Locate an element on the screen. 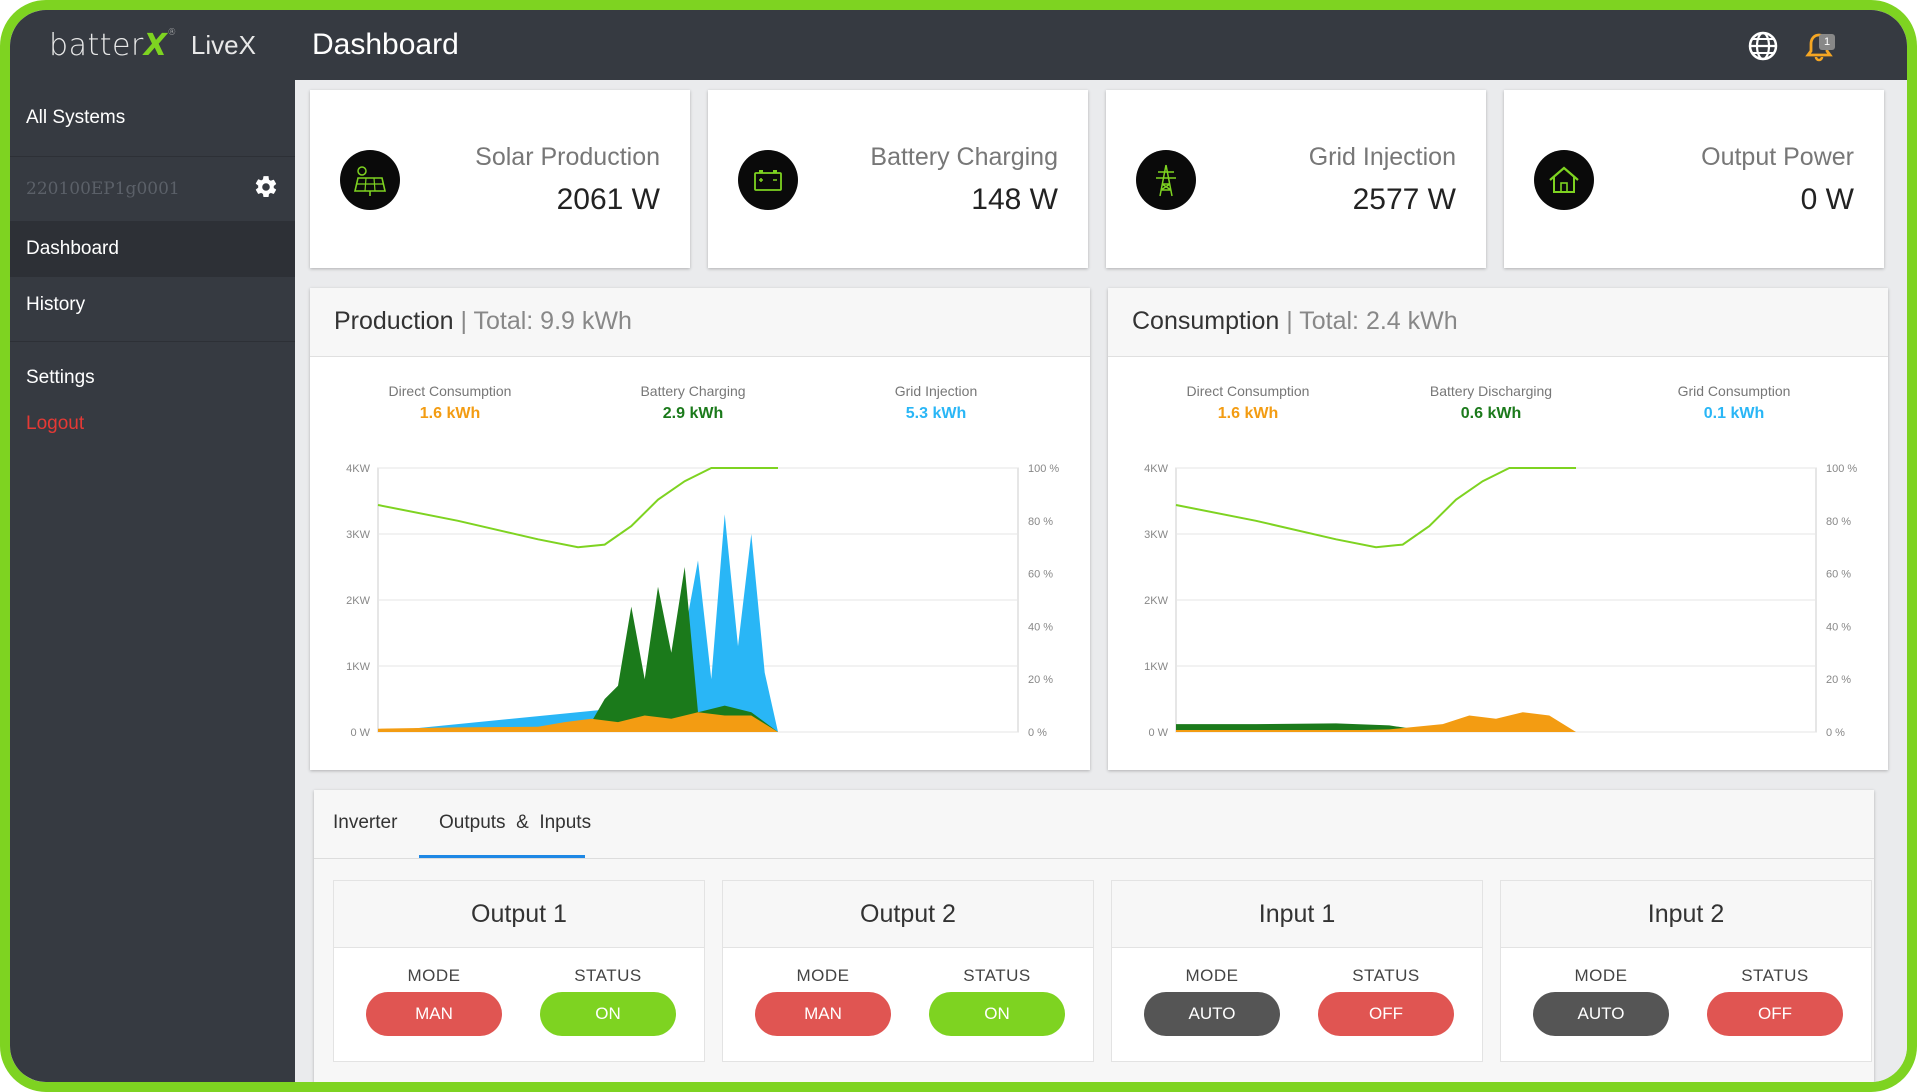 The width and height of the screenshot is (1917, 1092). stat-label: Grid Injection is located at coordinates (1382, 157).